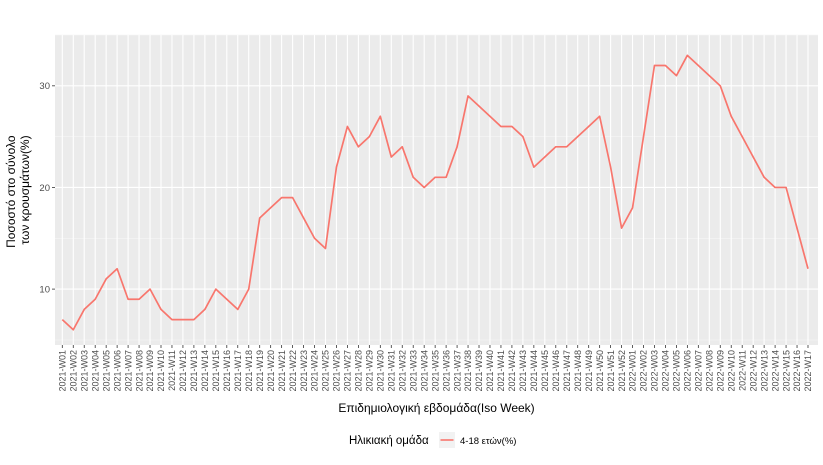  What do you see at coordinates (633, 371) in the screenshot?
I see `x-tick-label: 2022-W01` at bounding box center [633, 371].